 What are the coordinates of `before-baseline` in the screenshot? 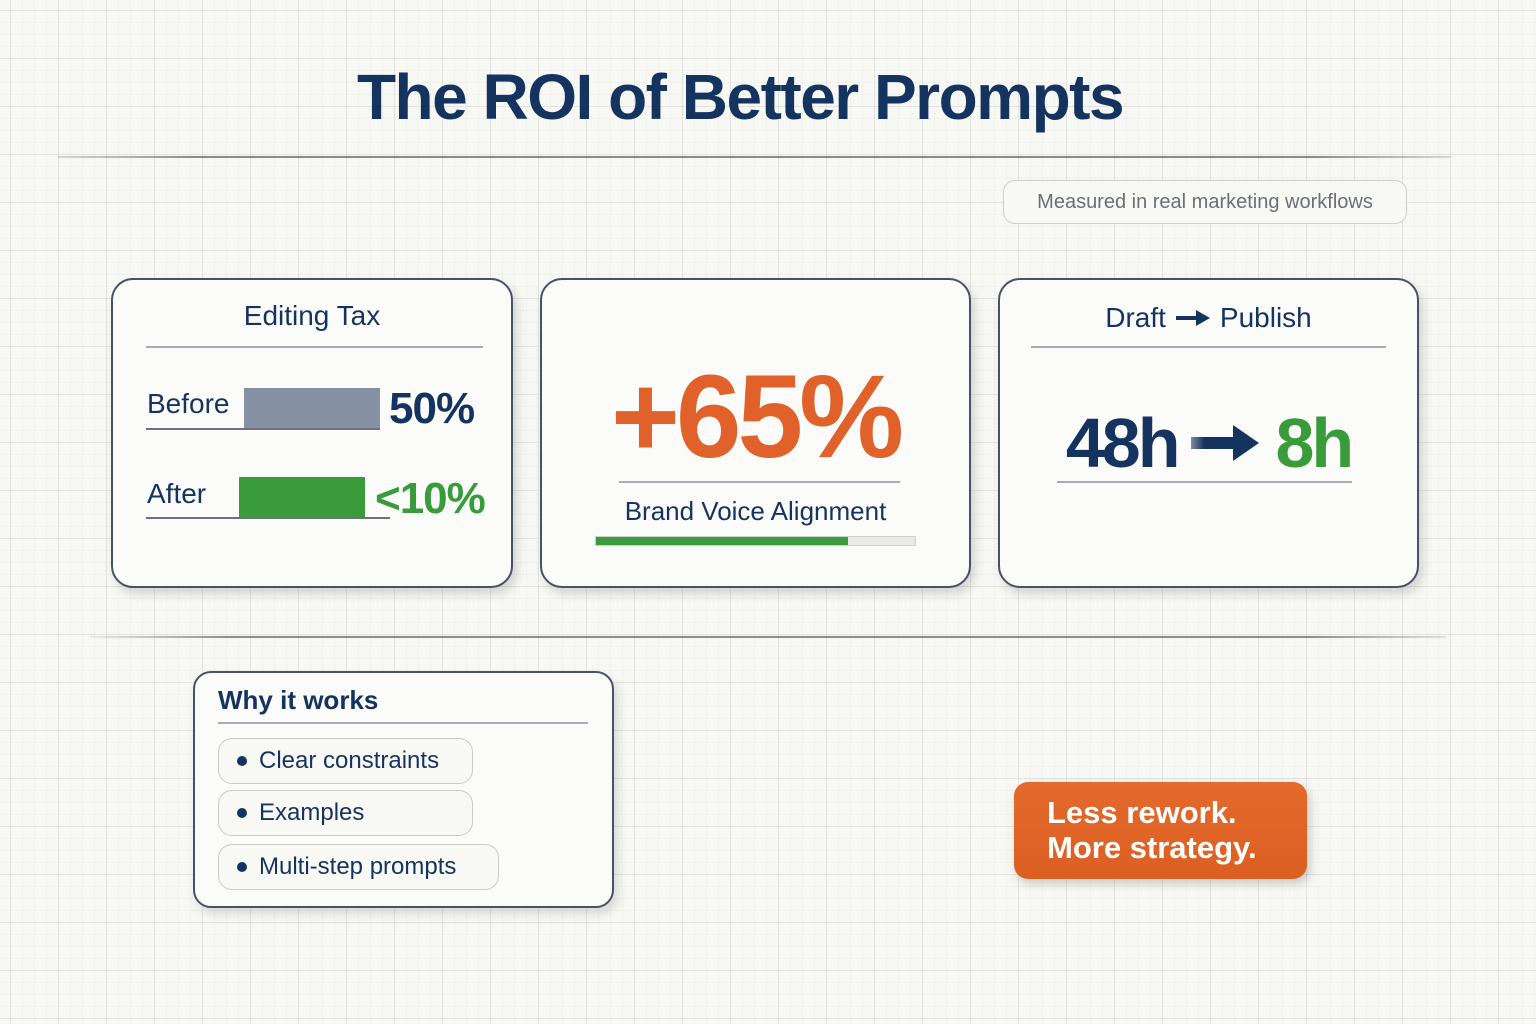 It's located at (263, 429).